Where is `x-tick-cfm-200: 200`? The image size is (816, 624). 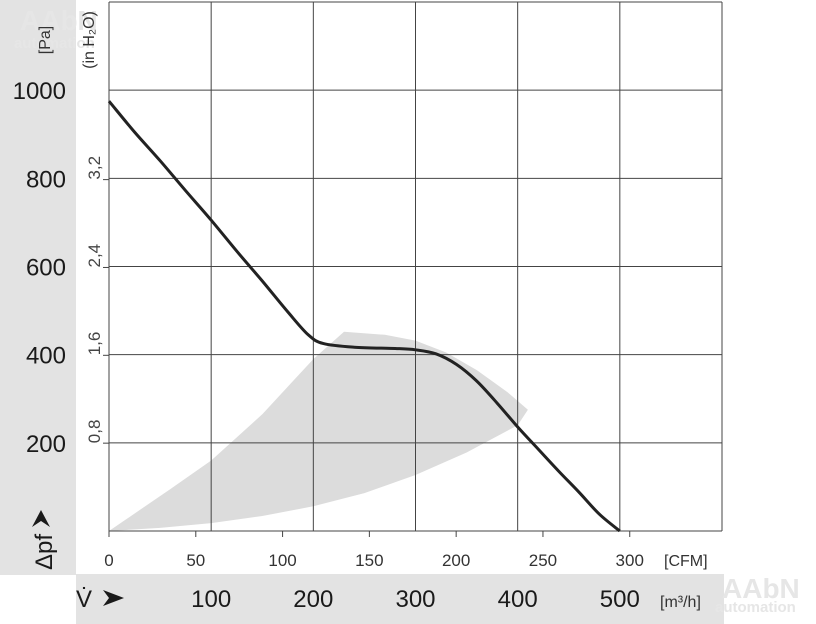 x-tick-cfm-200: 200 is located at coordinates (456, 560).